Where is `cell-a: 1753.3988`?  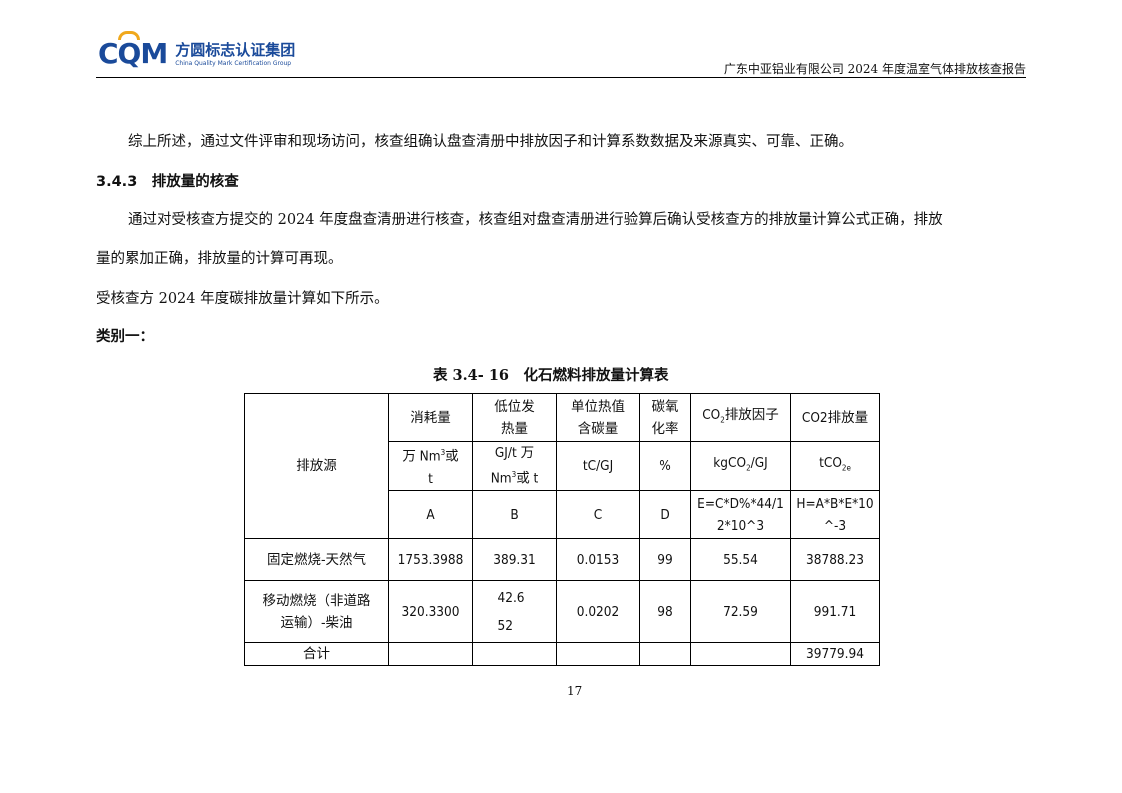 cell-a: 1753.3988 is located at coordinates (430, 559).